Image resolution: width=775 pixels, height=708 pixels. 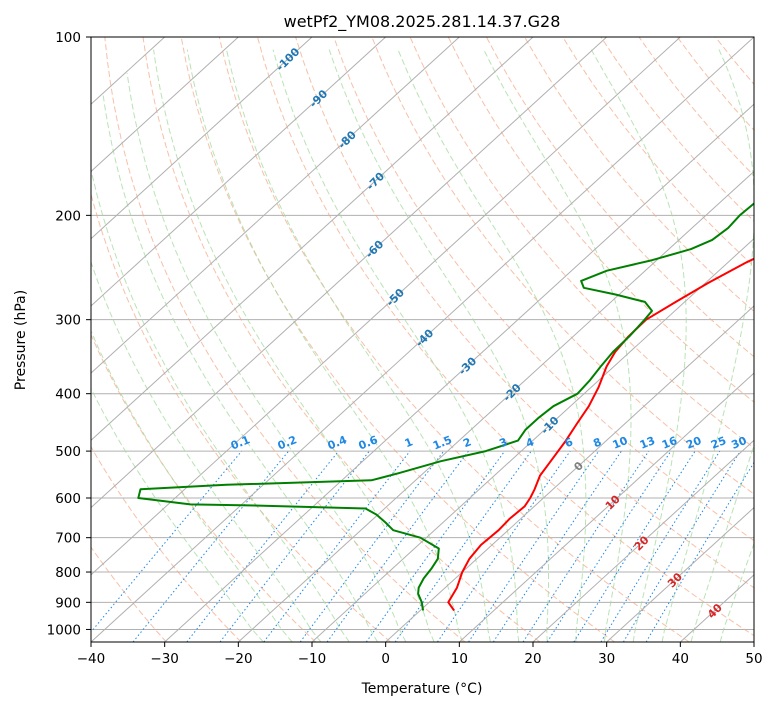 What do you see at coordinates (459, 659) in the screenshot?
I see `x-tick-label: 10` at bounding box center [459, 659].